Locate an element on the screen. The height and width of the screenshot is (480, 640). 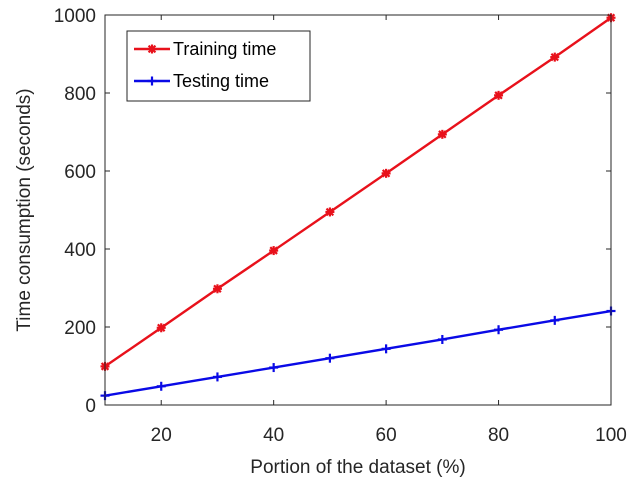
legend-box is located at coordinates (218, 66).